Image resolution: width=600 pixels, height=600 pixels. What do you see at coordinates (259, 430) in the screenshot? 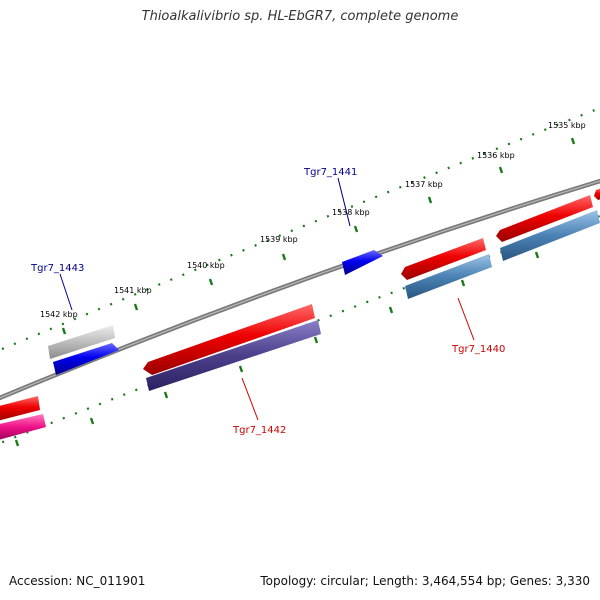
I see `gene-label-1442: Tgr7_1442` at bounding box center [259, 430].